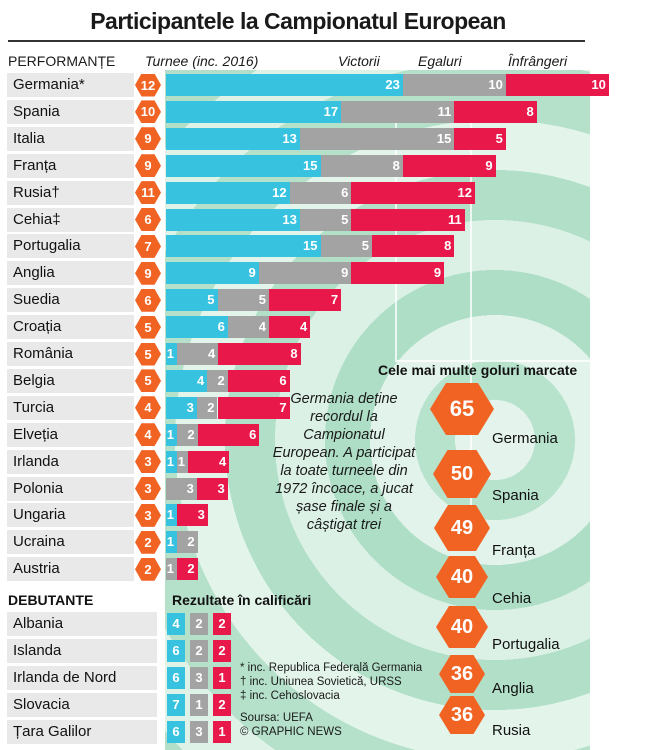 This screenshot has width=653, height=750. I want to click on country-label: Italia, so click(70, 138).